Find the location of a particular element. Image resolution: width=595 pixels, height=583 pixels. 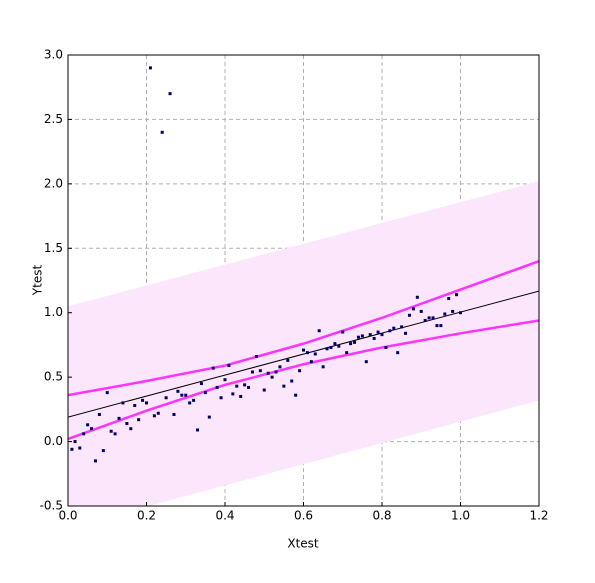

y-tick-label: 1.5 is located at coordinates (53, 248).